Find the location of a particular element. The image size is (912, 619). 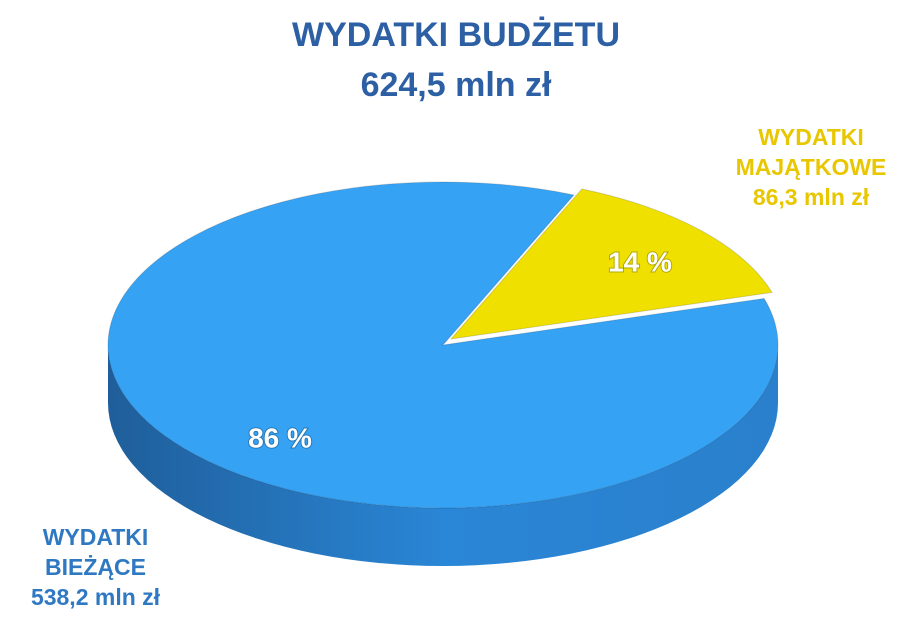

category-name: WYDATKI MAJĄTKOWE is located at coordinates (811, 152).